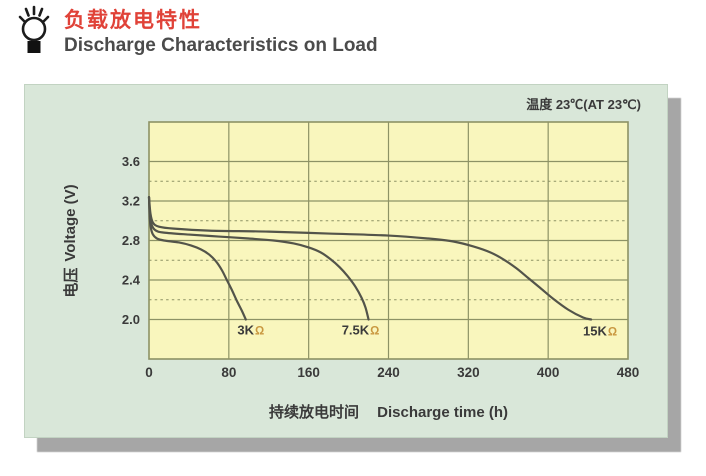 The image size is (706, 476). I want to click on x-tick-label: 160, so click(308, 372).